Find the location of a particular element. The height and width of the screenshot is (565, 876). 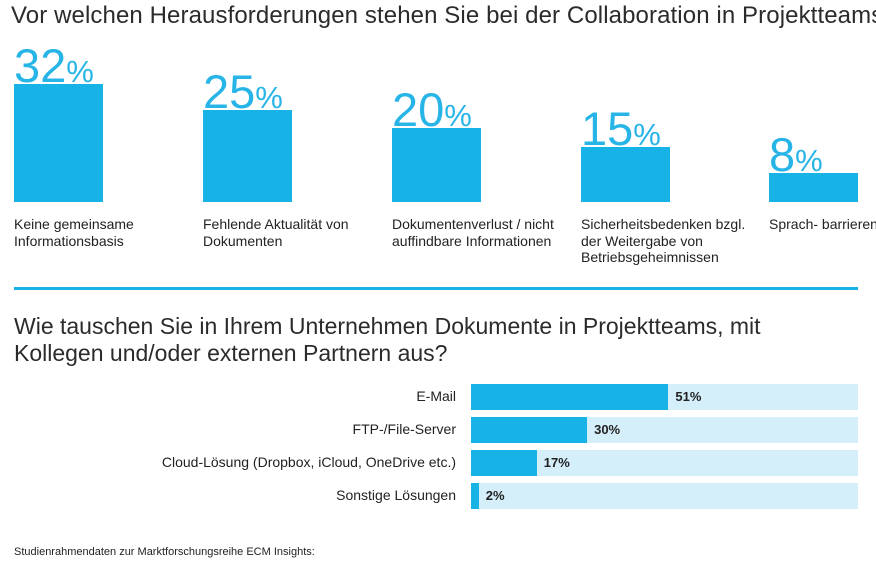

value-number: 25 is located at coordinates (229, 91).